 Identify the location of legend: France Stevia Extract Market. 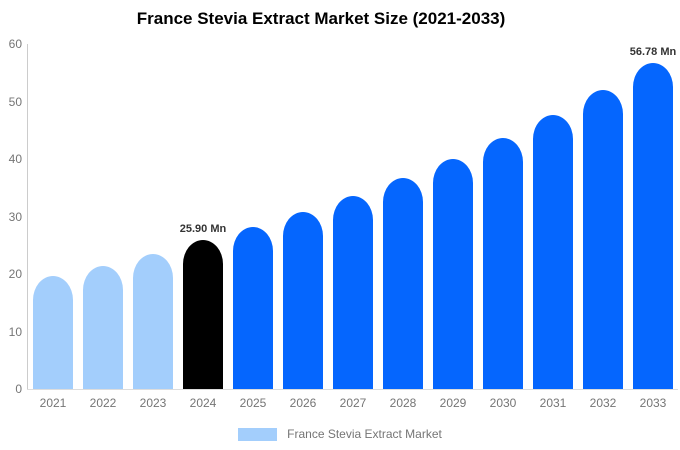
(340, 434).